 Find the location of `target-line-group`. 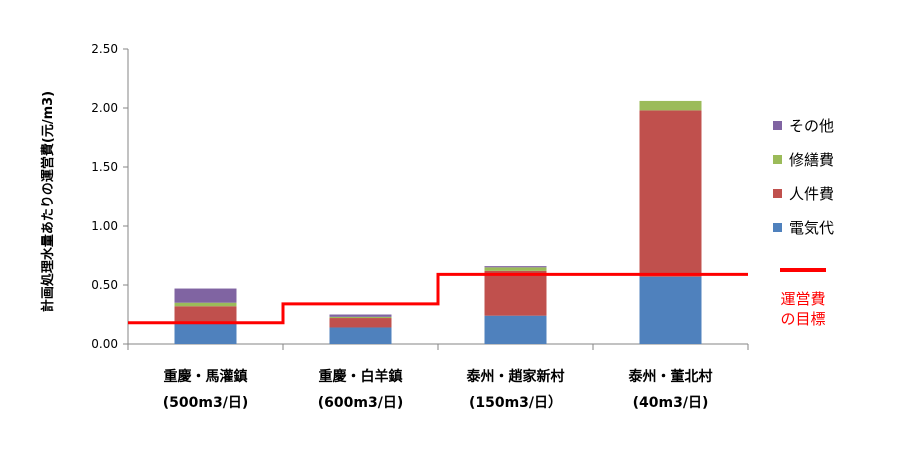

target-line-group is located at coordinates (438, 298).